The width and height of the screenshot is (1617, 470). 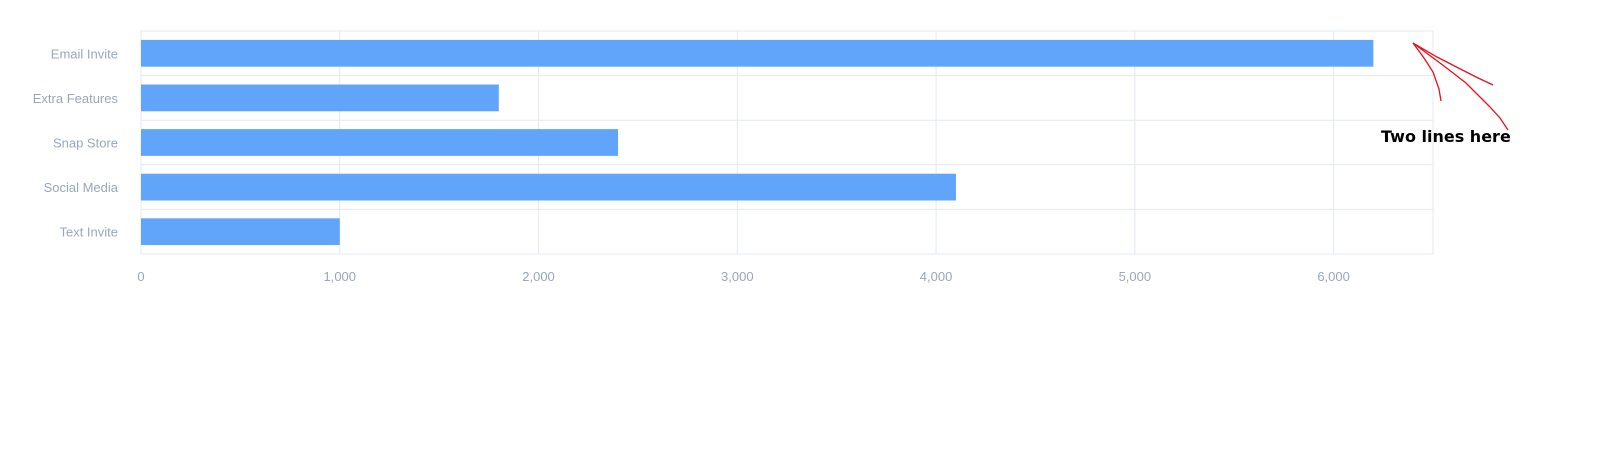 What do you see at coordinates (140, 276) in the screenshot?
I see `x-tick-label-0: 0` at bounding box center [140, 276].